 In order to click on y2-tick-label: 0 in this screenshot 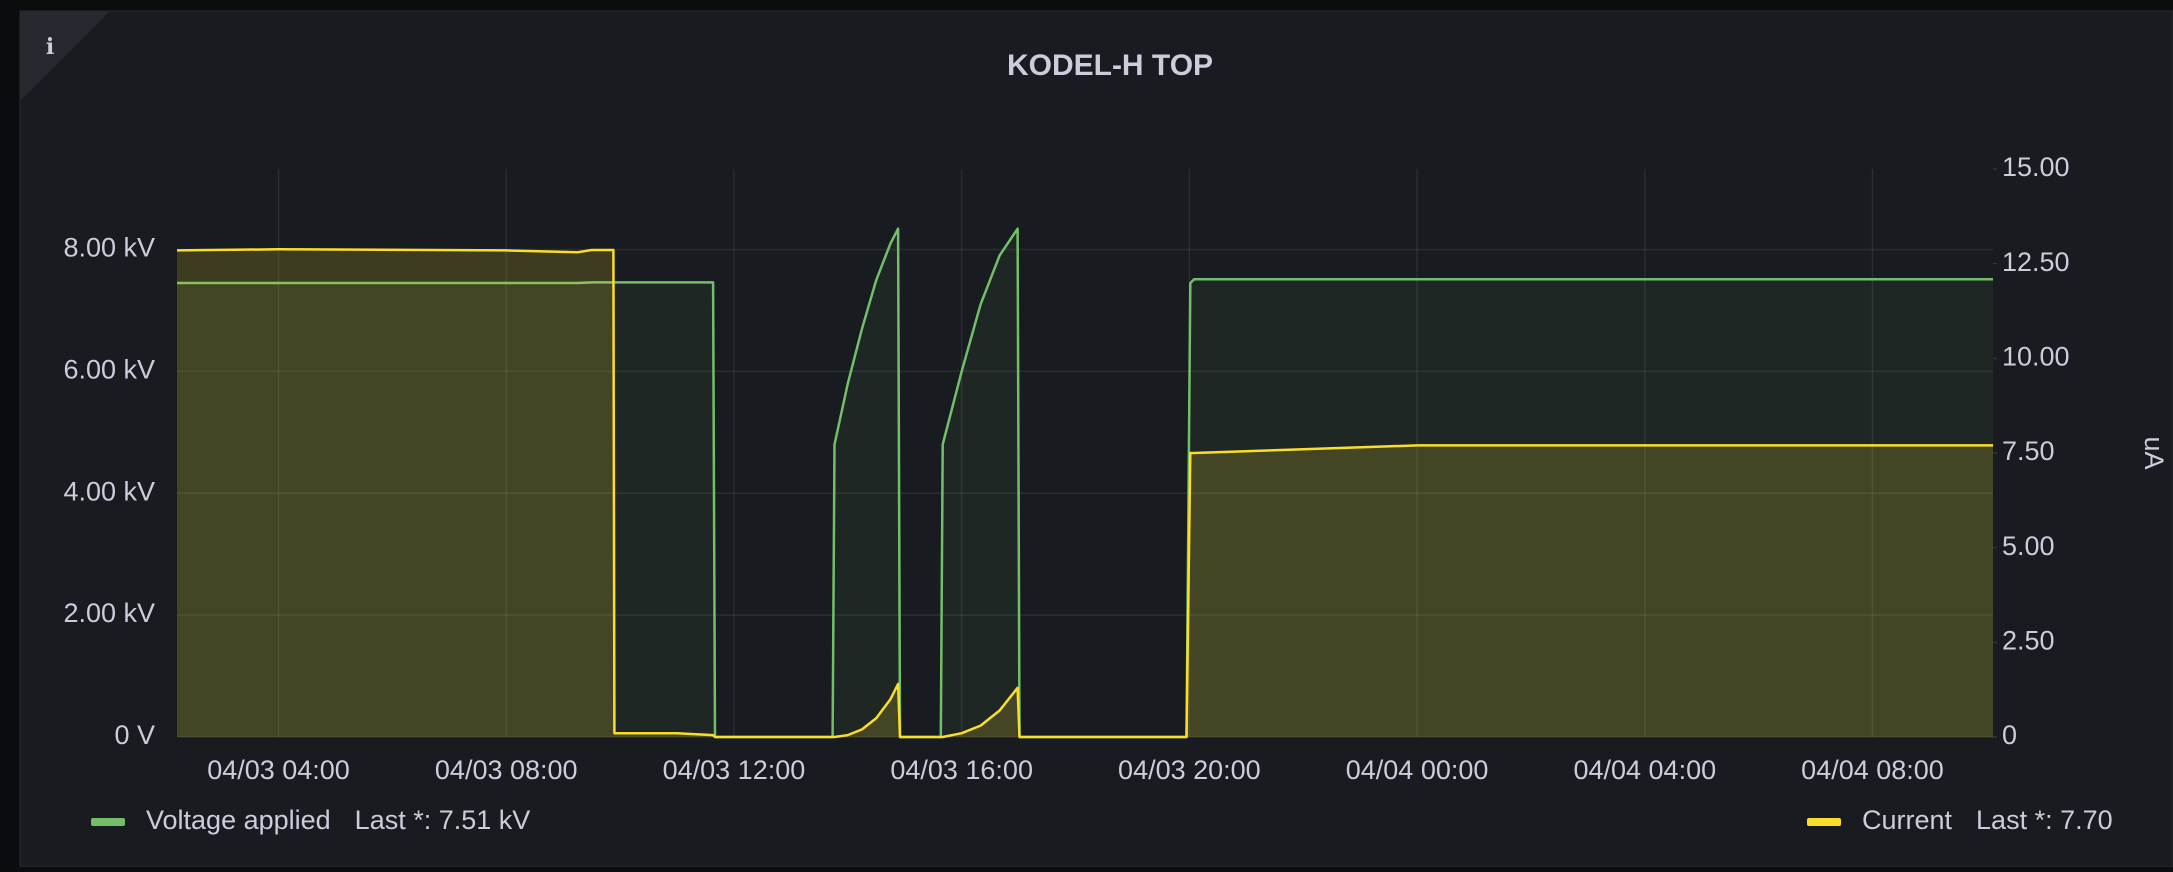, I will do `click(2009, 735)`.